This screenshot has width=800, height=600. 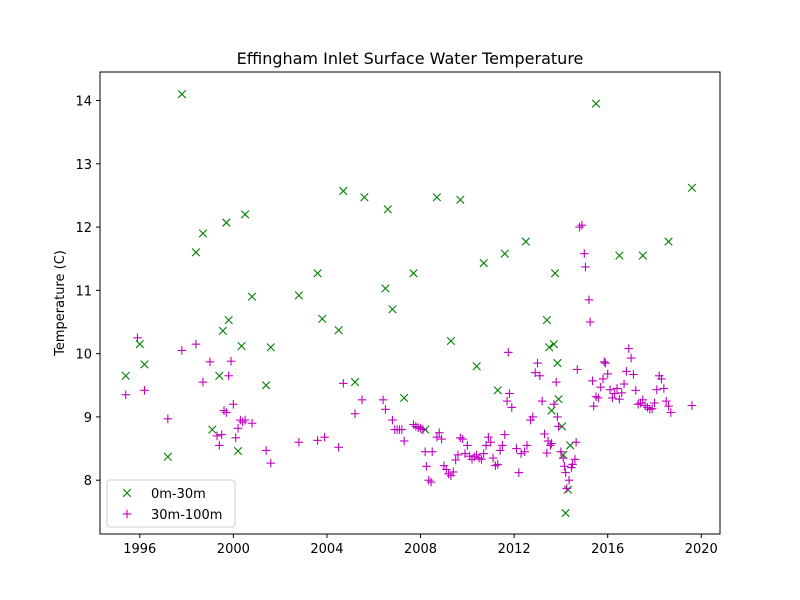 I want to click on y-tick-label: 11, so click(x=83, y=291).